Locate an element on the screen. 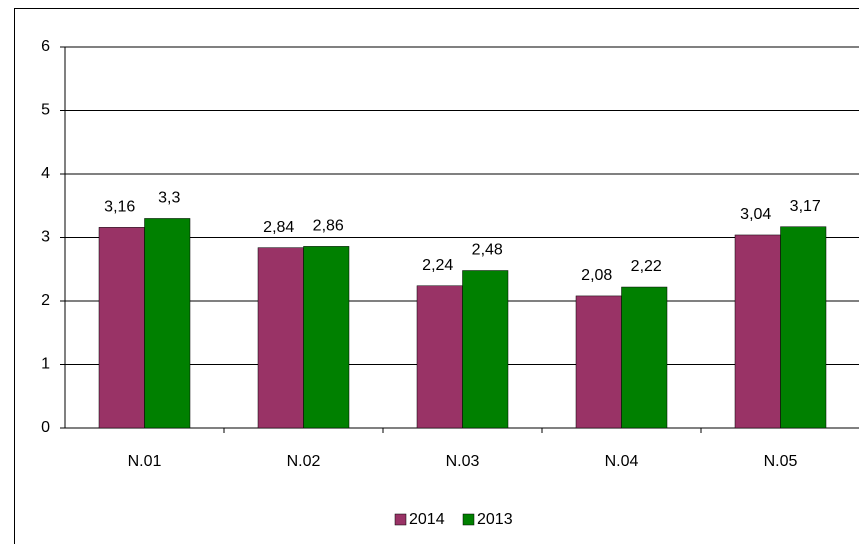 Image resolution: width=859 pixels, height=544 pixels. value-label: 2,84 is located at coordinates (278, 227).